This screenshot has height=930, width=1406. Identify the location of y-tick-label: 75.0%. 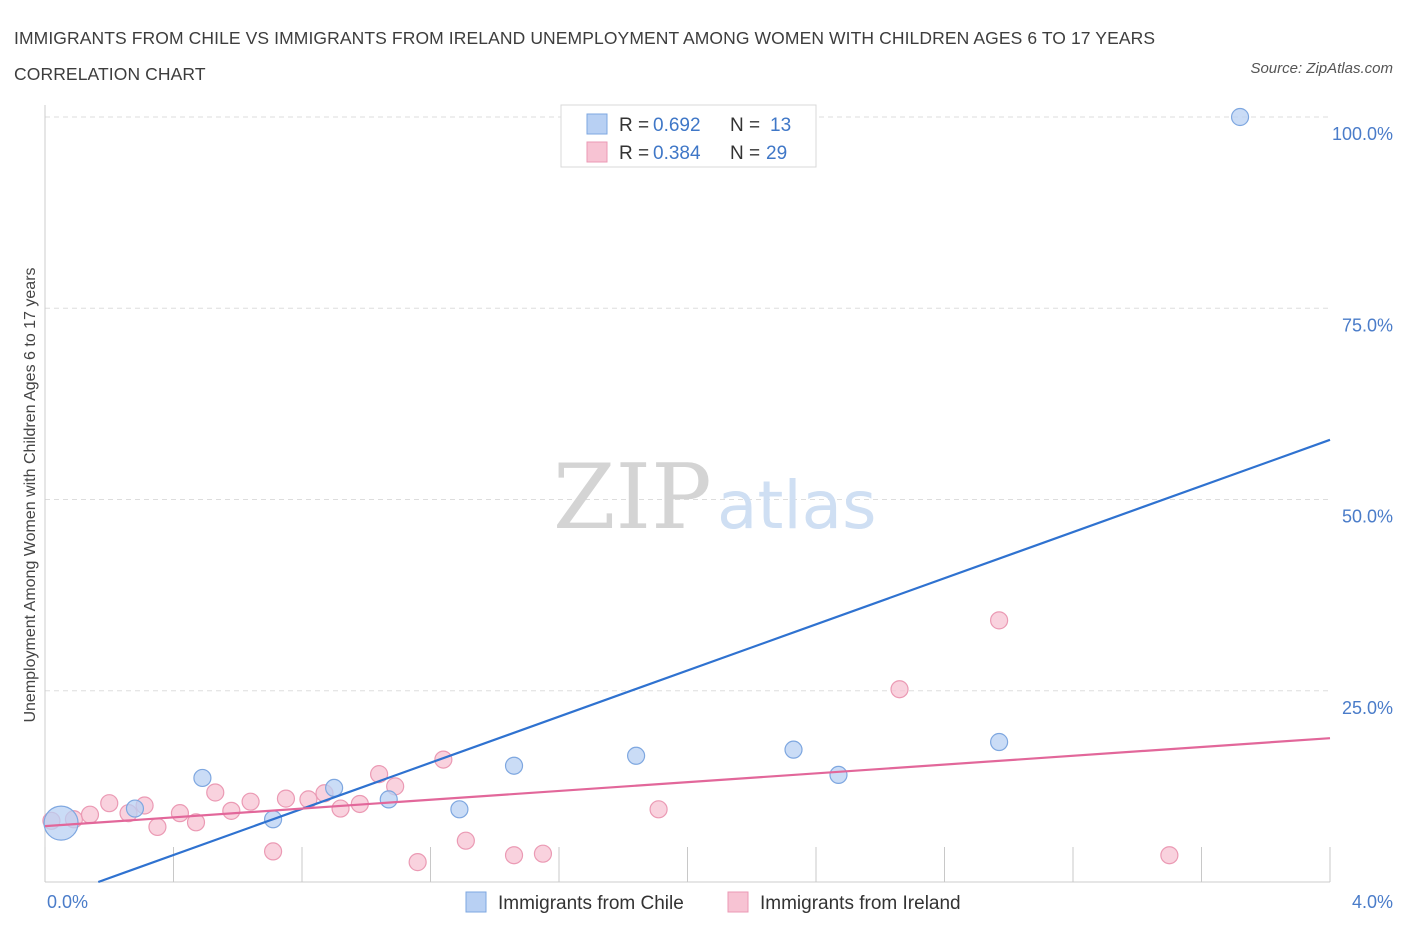
(1367, 325).